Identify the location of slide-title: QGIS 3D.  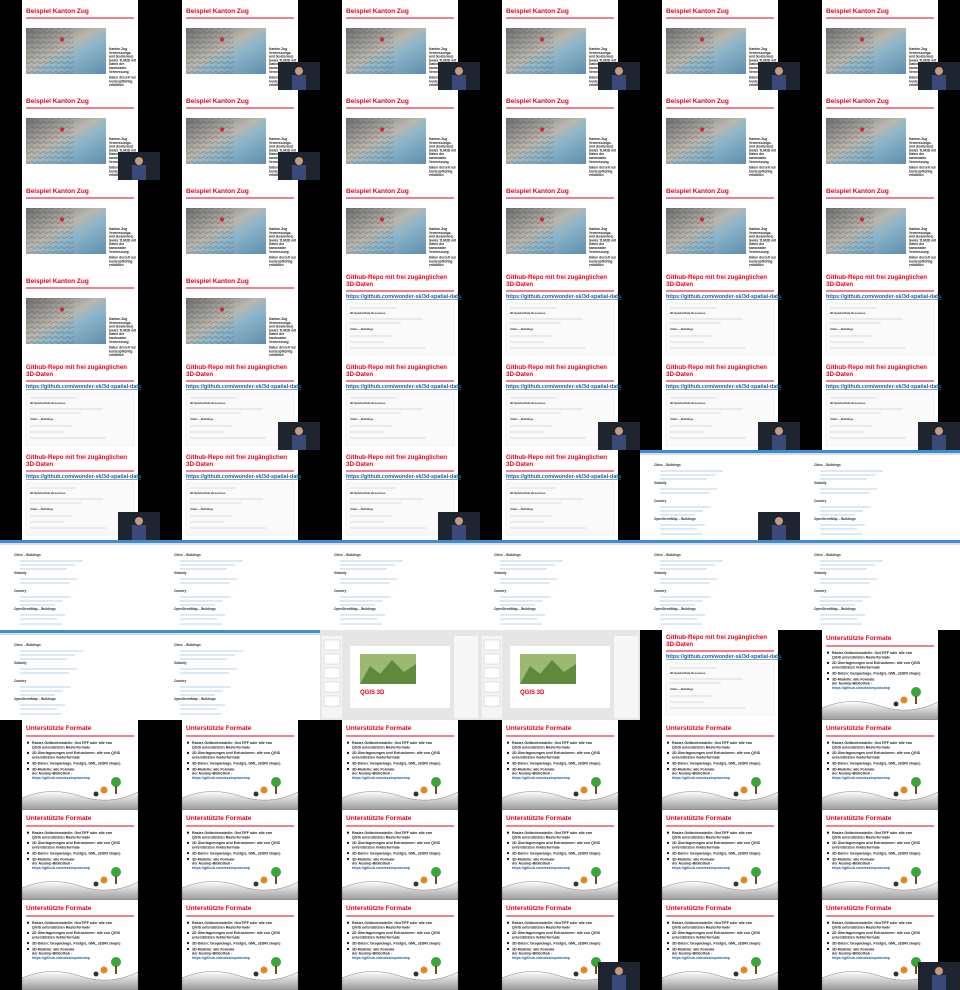
(532, 693).